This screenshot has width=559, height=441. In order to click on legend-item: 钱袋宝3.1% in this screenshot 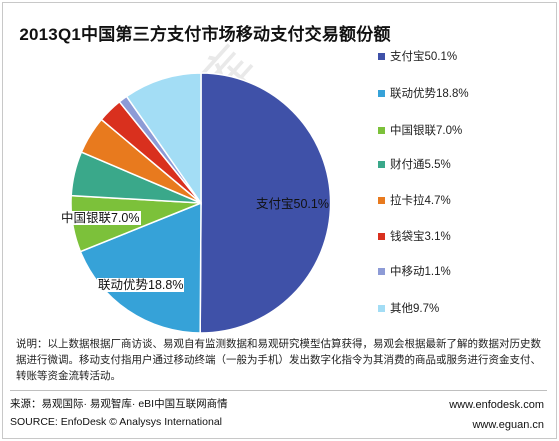, I will do `click(414, 236)`.